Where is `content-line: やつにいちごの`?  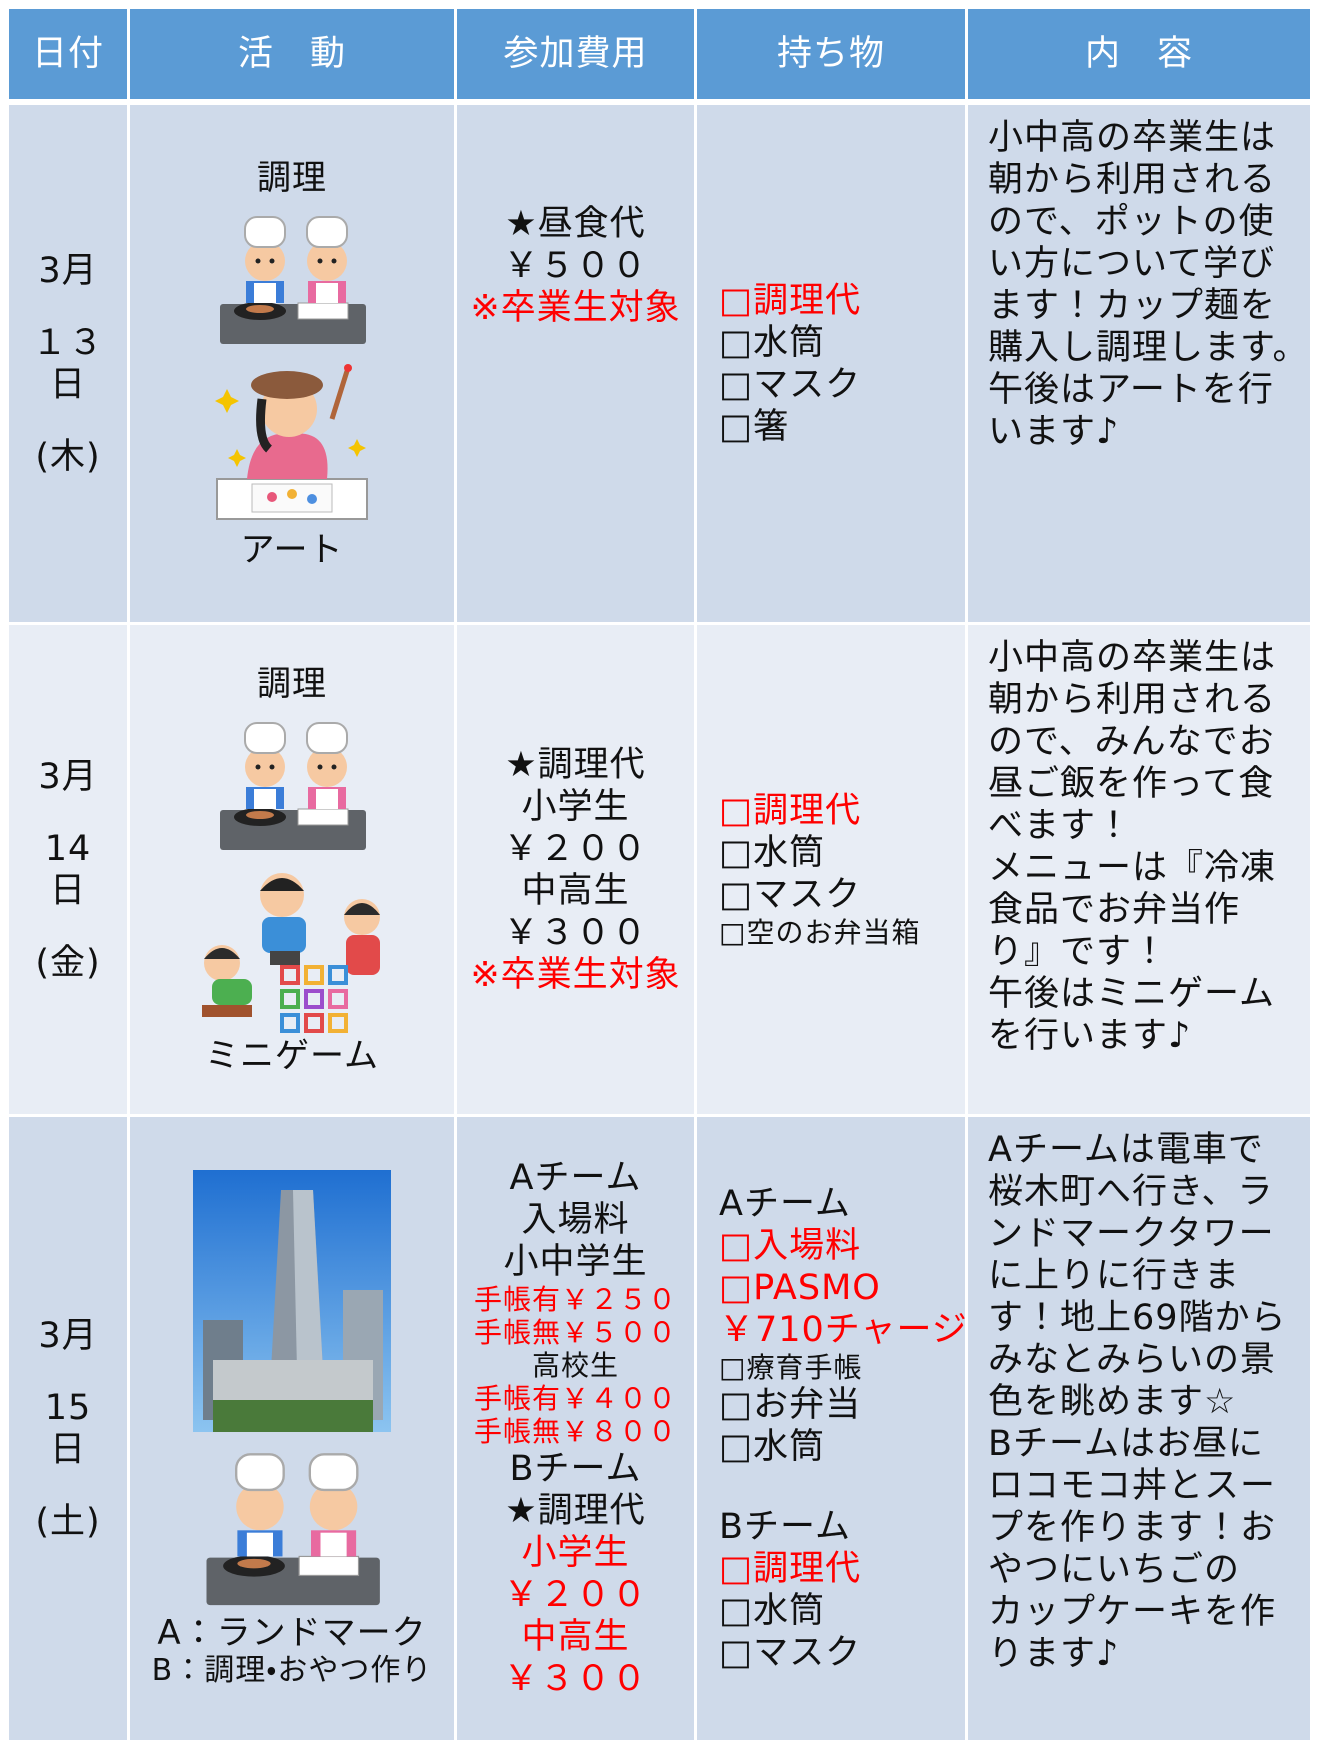 content-line: やつにいちごの is located at coordinates (1114, 1570).